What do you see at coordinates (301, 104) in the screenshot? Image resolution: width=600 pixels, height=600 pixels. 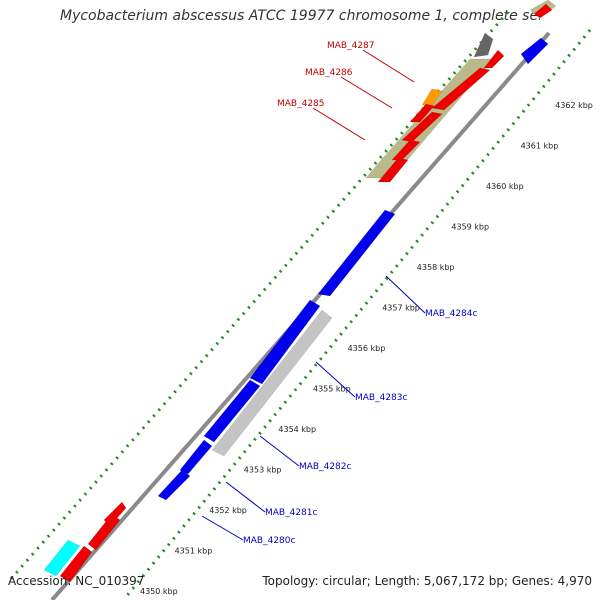 I see `gene-label-forward: MAB_4285` at bounding box center [301, 104].